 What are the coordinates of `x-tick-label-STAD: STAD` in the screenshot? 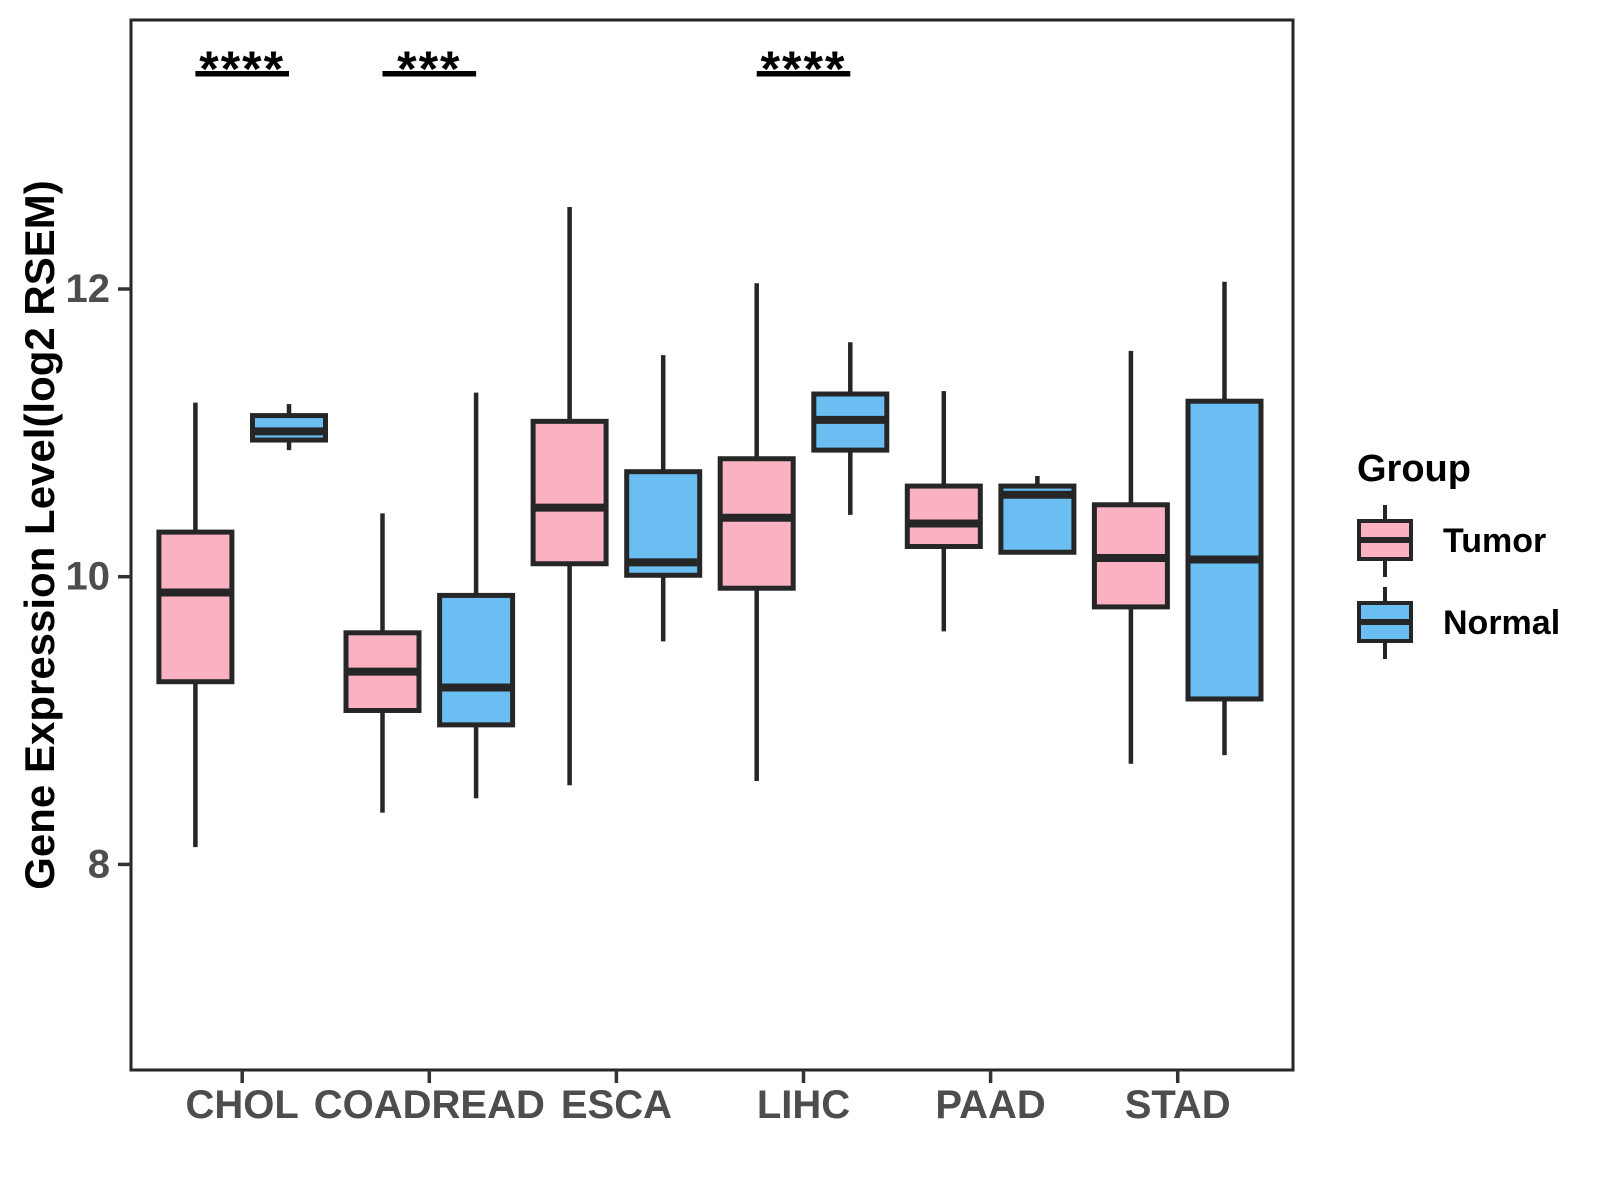 It's located at (1178, 1105).